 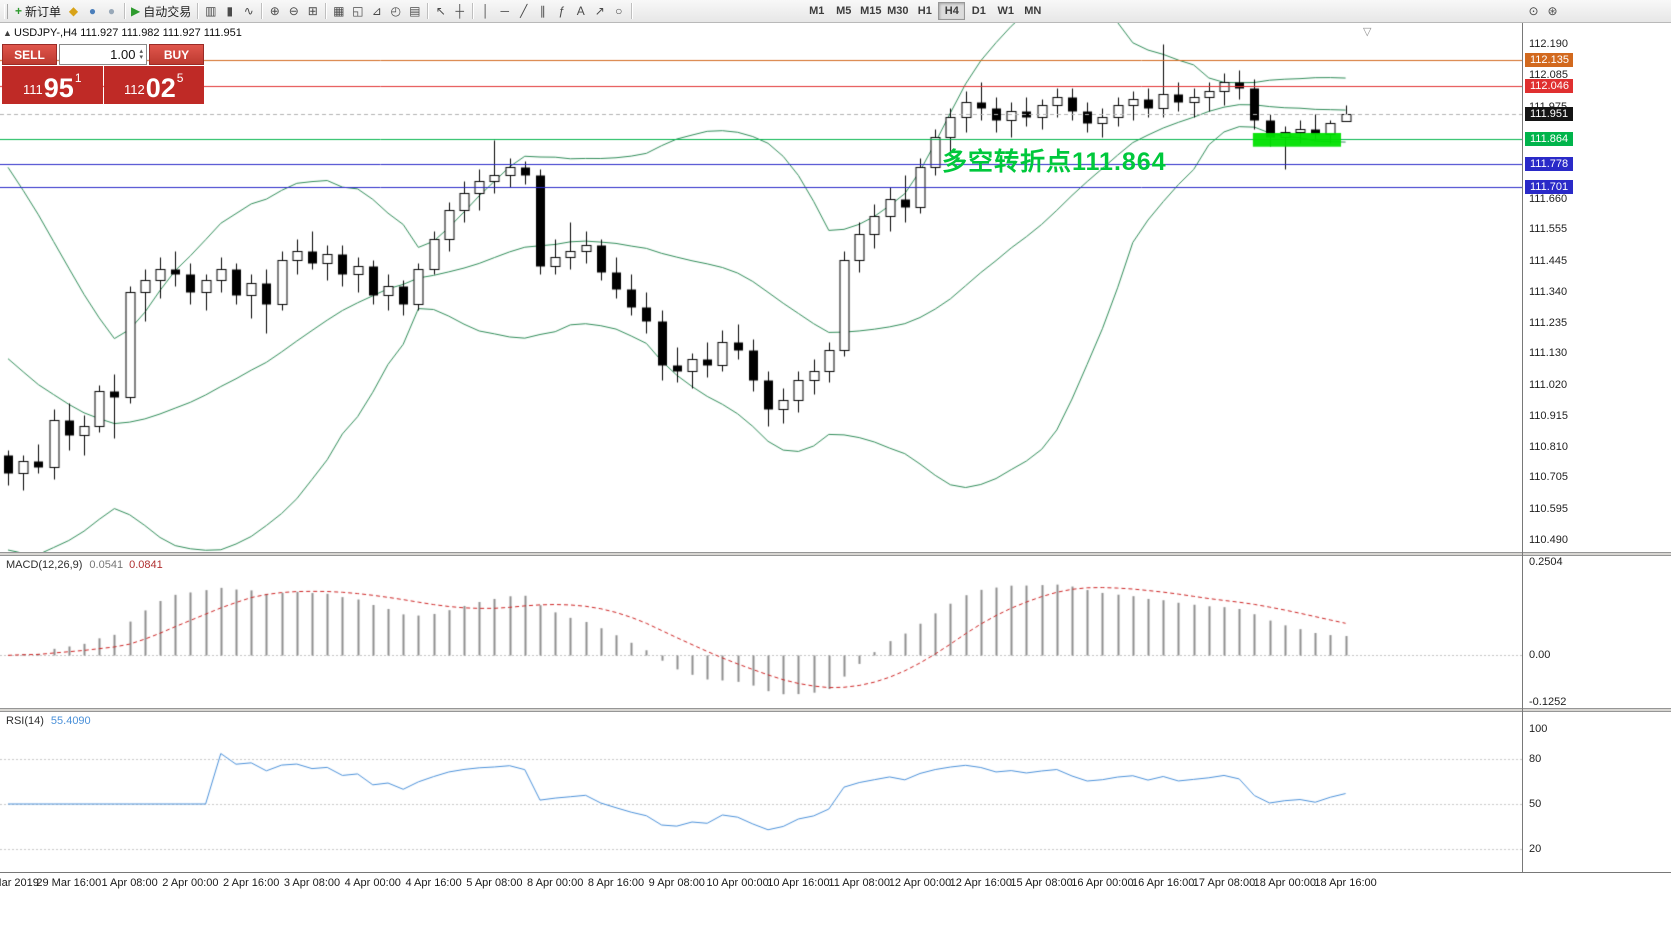 I want to click on time-axis-label: 12 Apr 16:00, so click(x=980, y=883).